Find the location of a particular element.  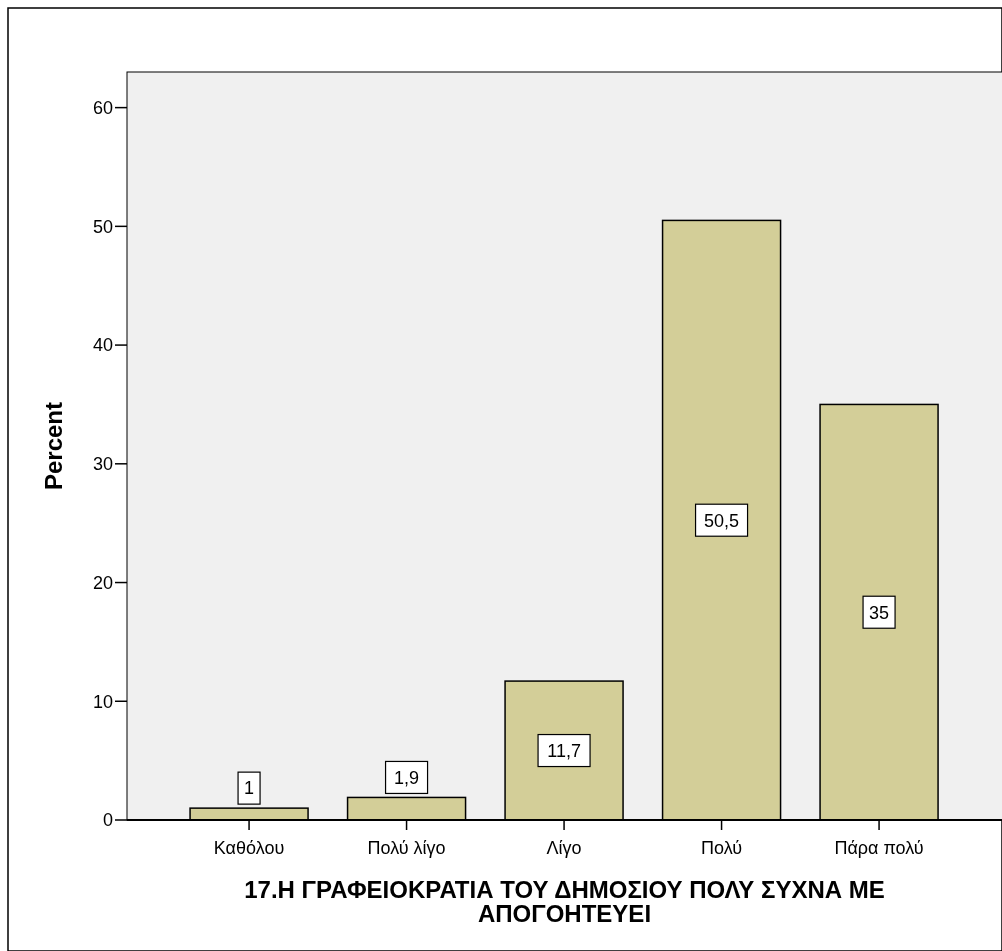

y-tick-label: 10 is located at coordinates (102, 701).